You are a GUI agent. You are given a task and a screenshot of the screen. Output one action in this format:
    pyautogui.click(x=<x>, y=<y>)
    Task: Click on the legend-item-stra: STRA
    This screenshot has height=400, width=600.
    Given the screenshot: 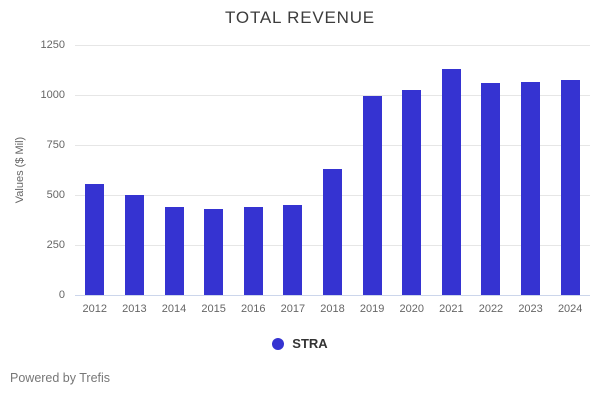 What is the action you would take?
    pyautogui.click(x=300, y=343)
    